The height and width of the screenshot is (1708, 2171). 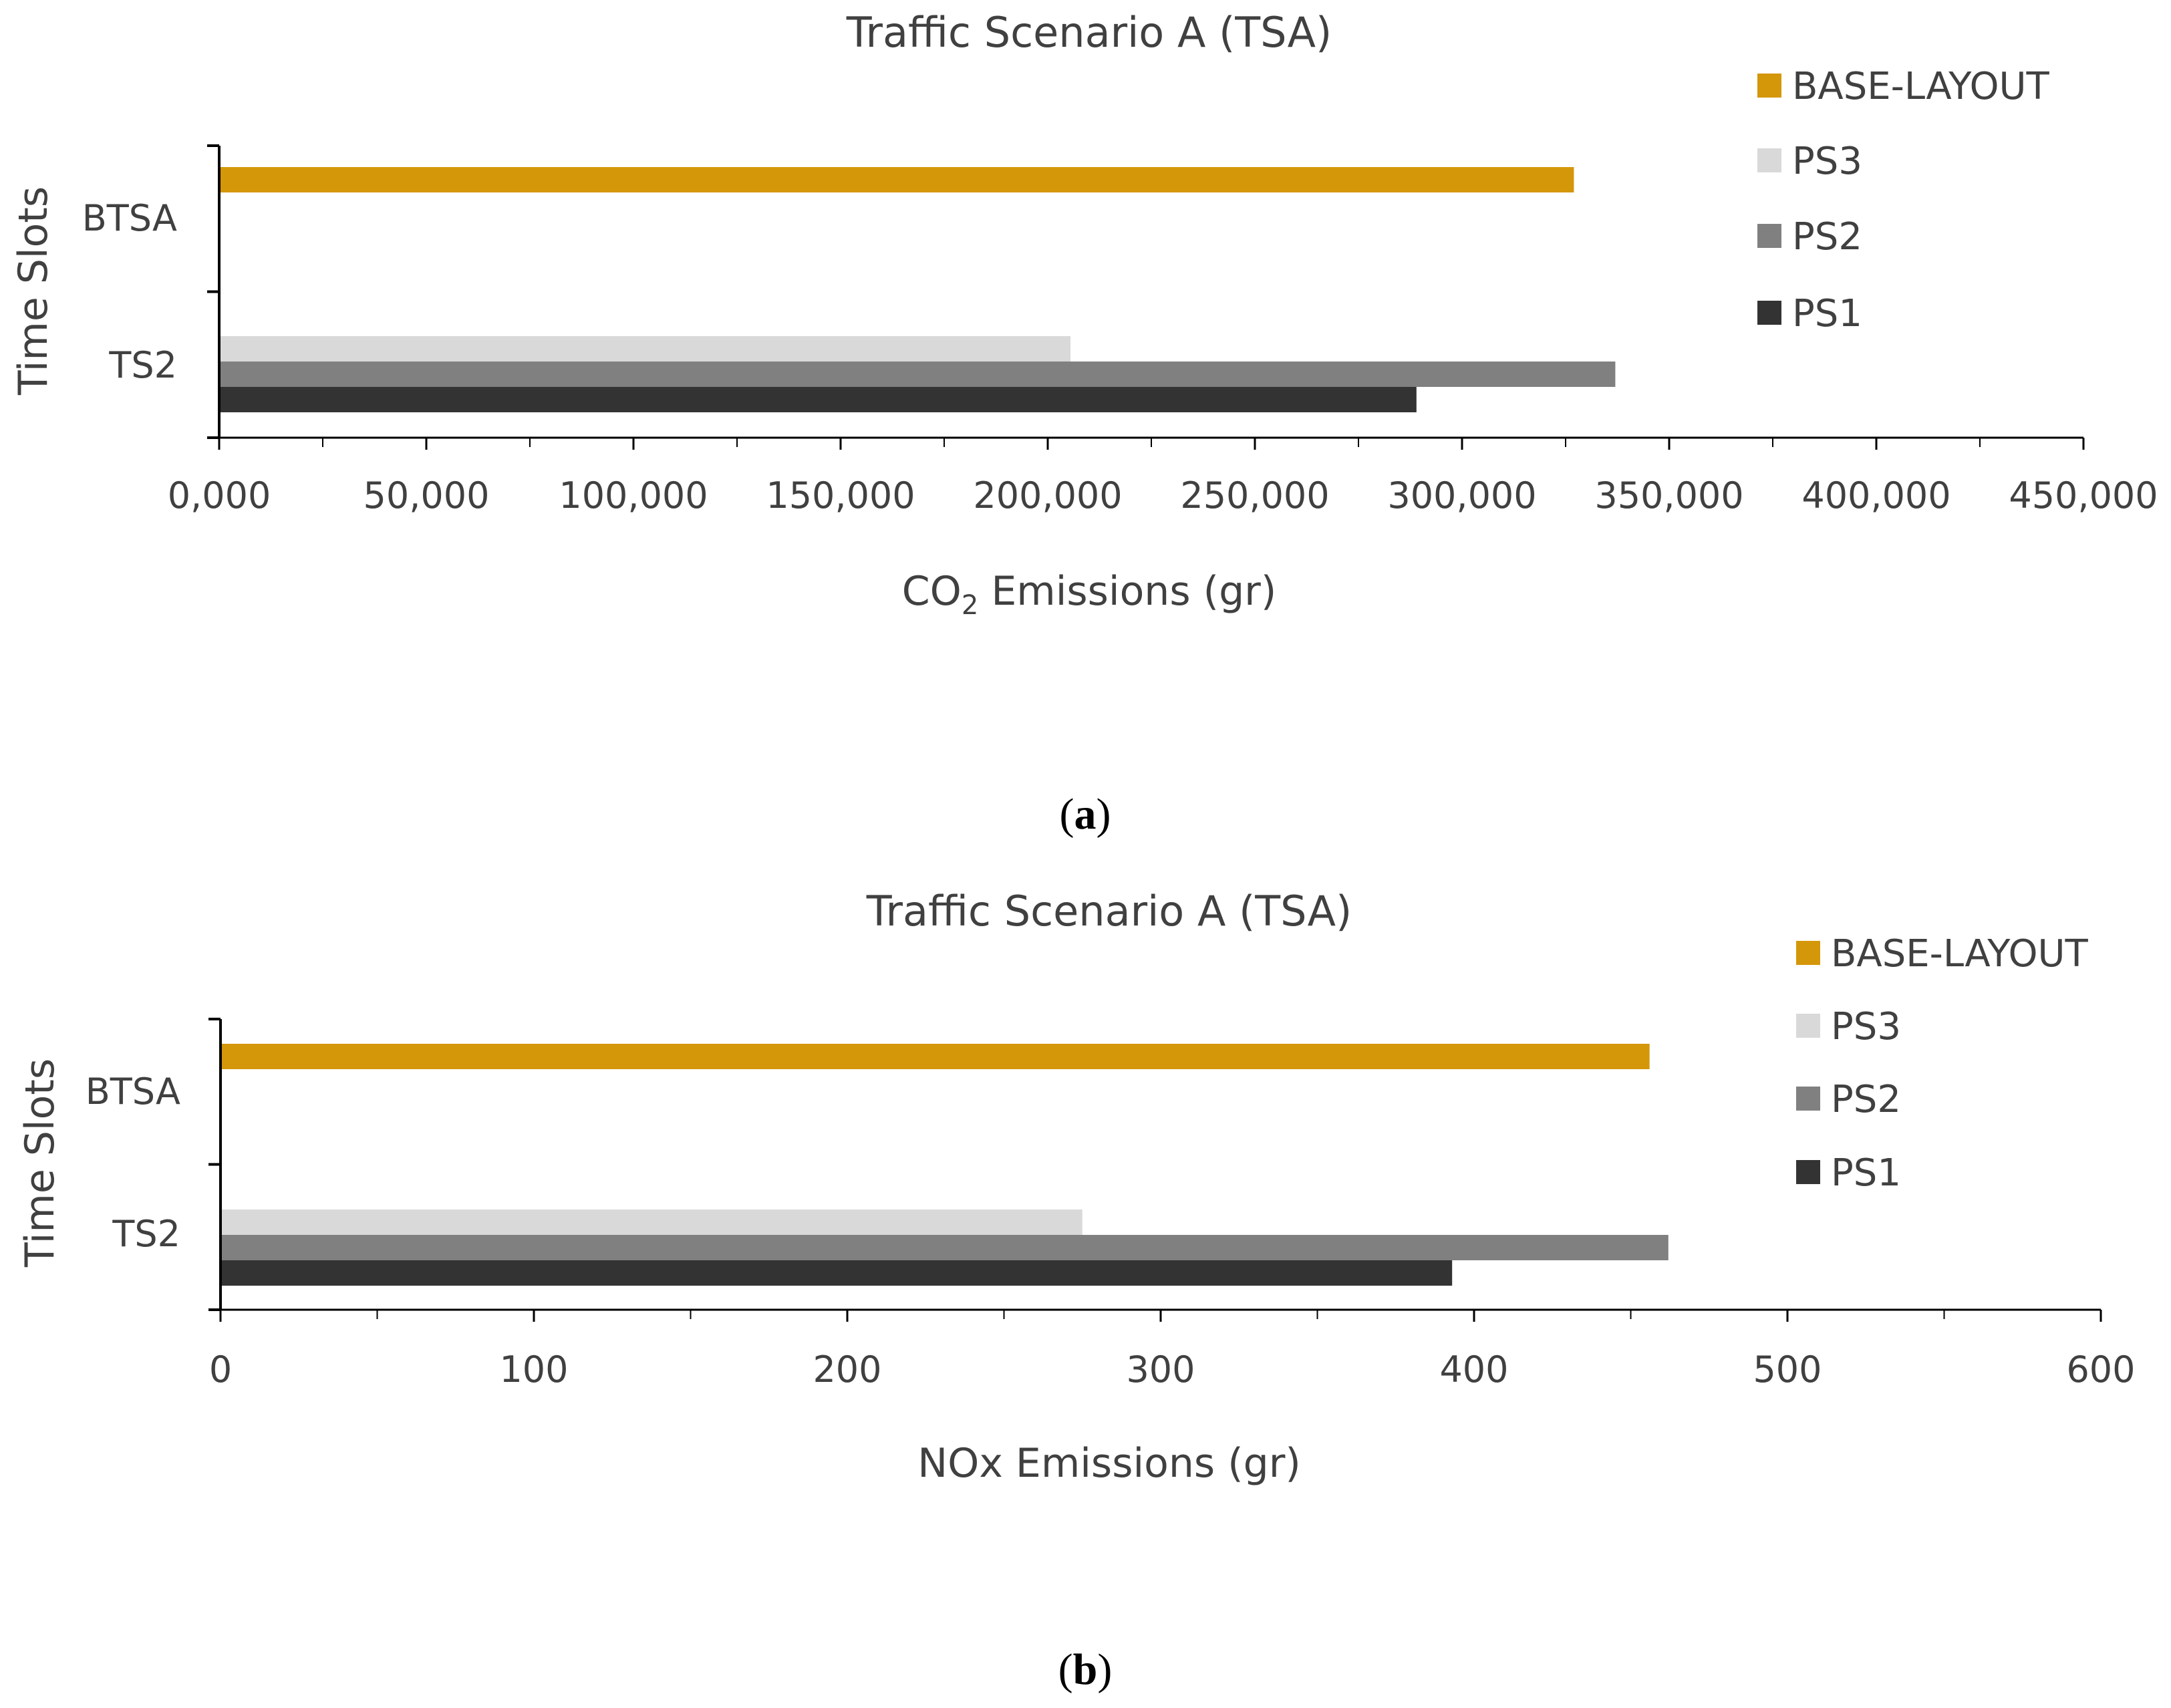 I want to click on chart-a-x-axis-label-subscript: 2, so click(x=970, y=605).